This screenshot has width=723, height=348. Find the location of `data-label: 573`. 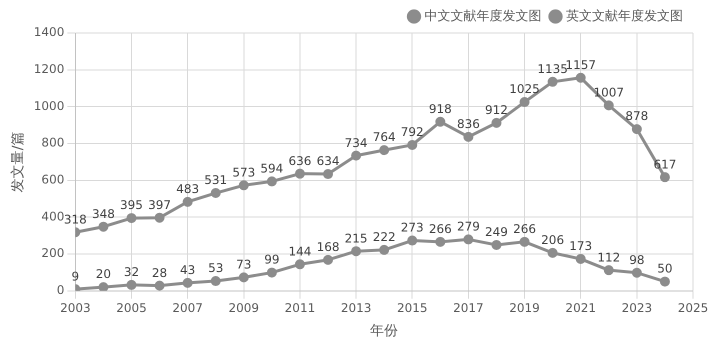

data-label: 573 is located at coordinates (244, 172).